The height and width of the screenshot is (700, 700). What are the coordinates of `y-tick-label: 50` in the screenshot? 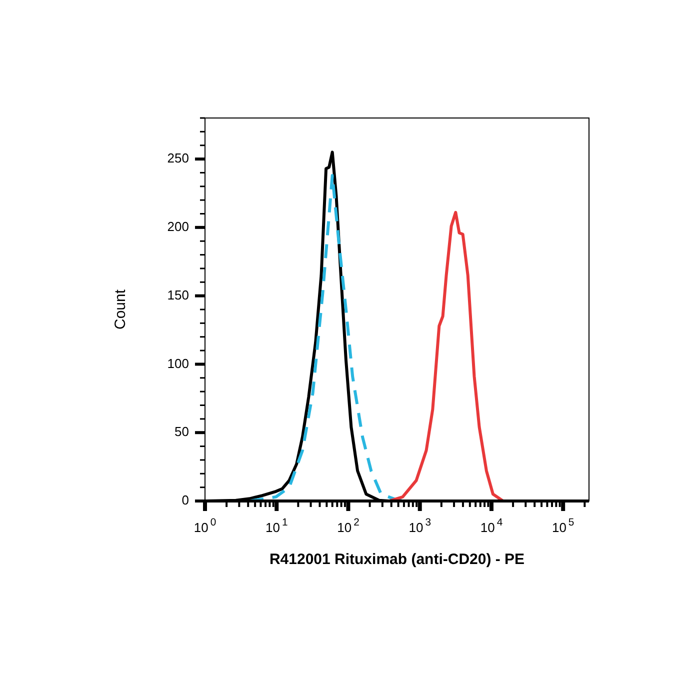 It's located at (182, 432).